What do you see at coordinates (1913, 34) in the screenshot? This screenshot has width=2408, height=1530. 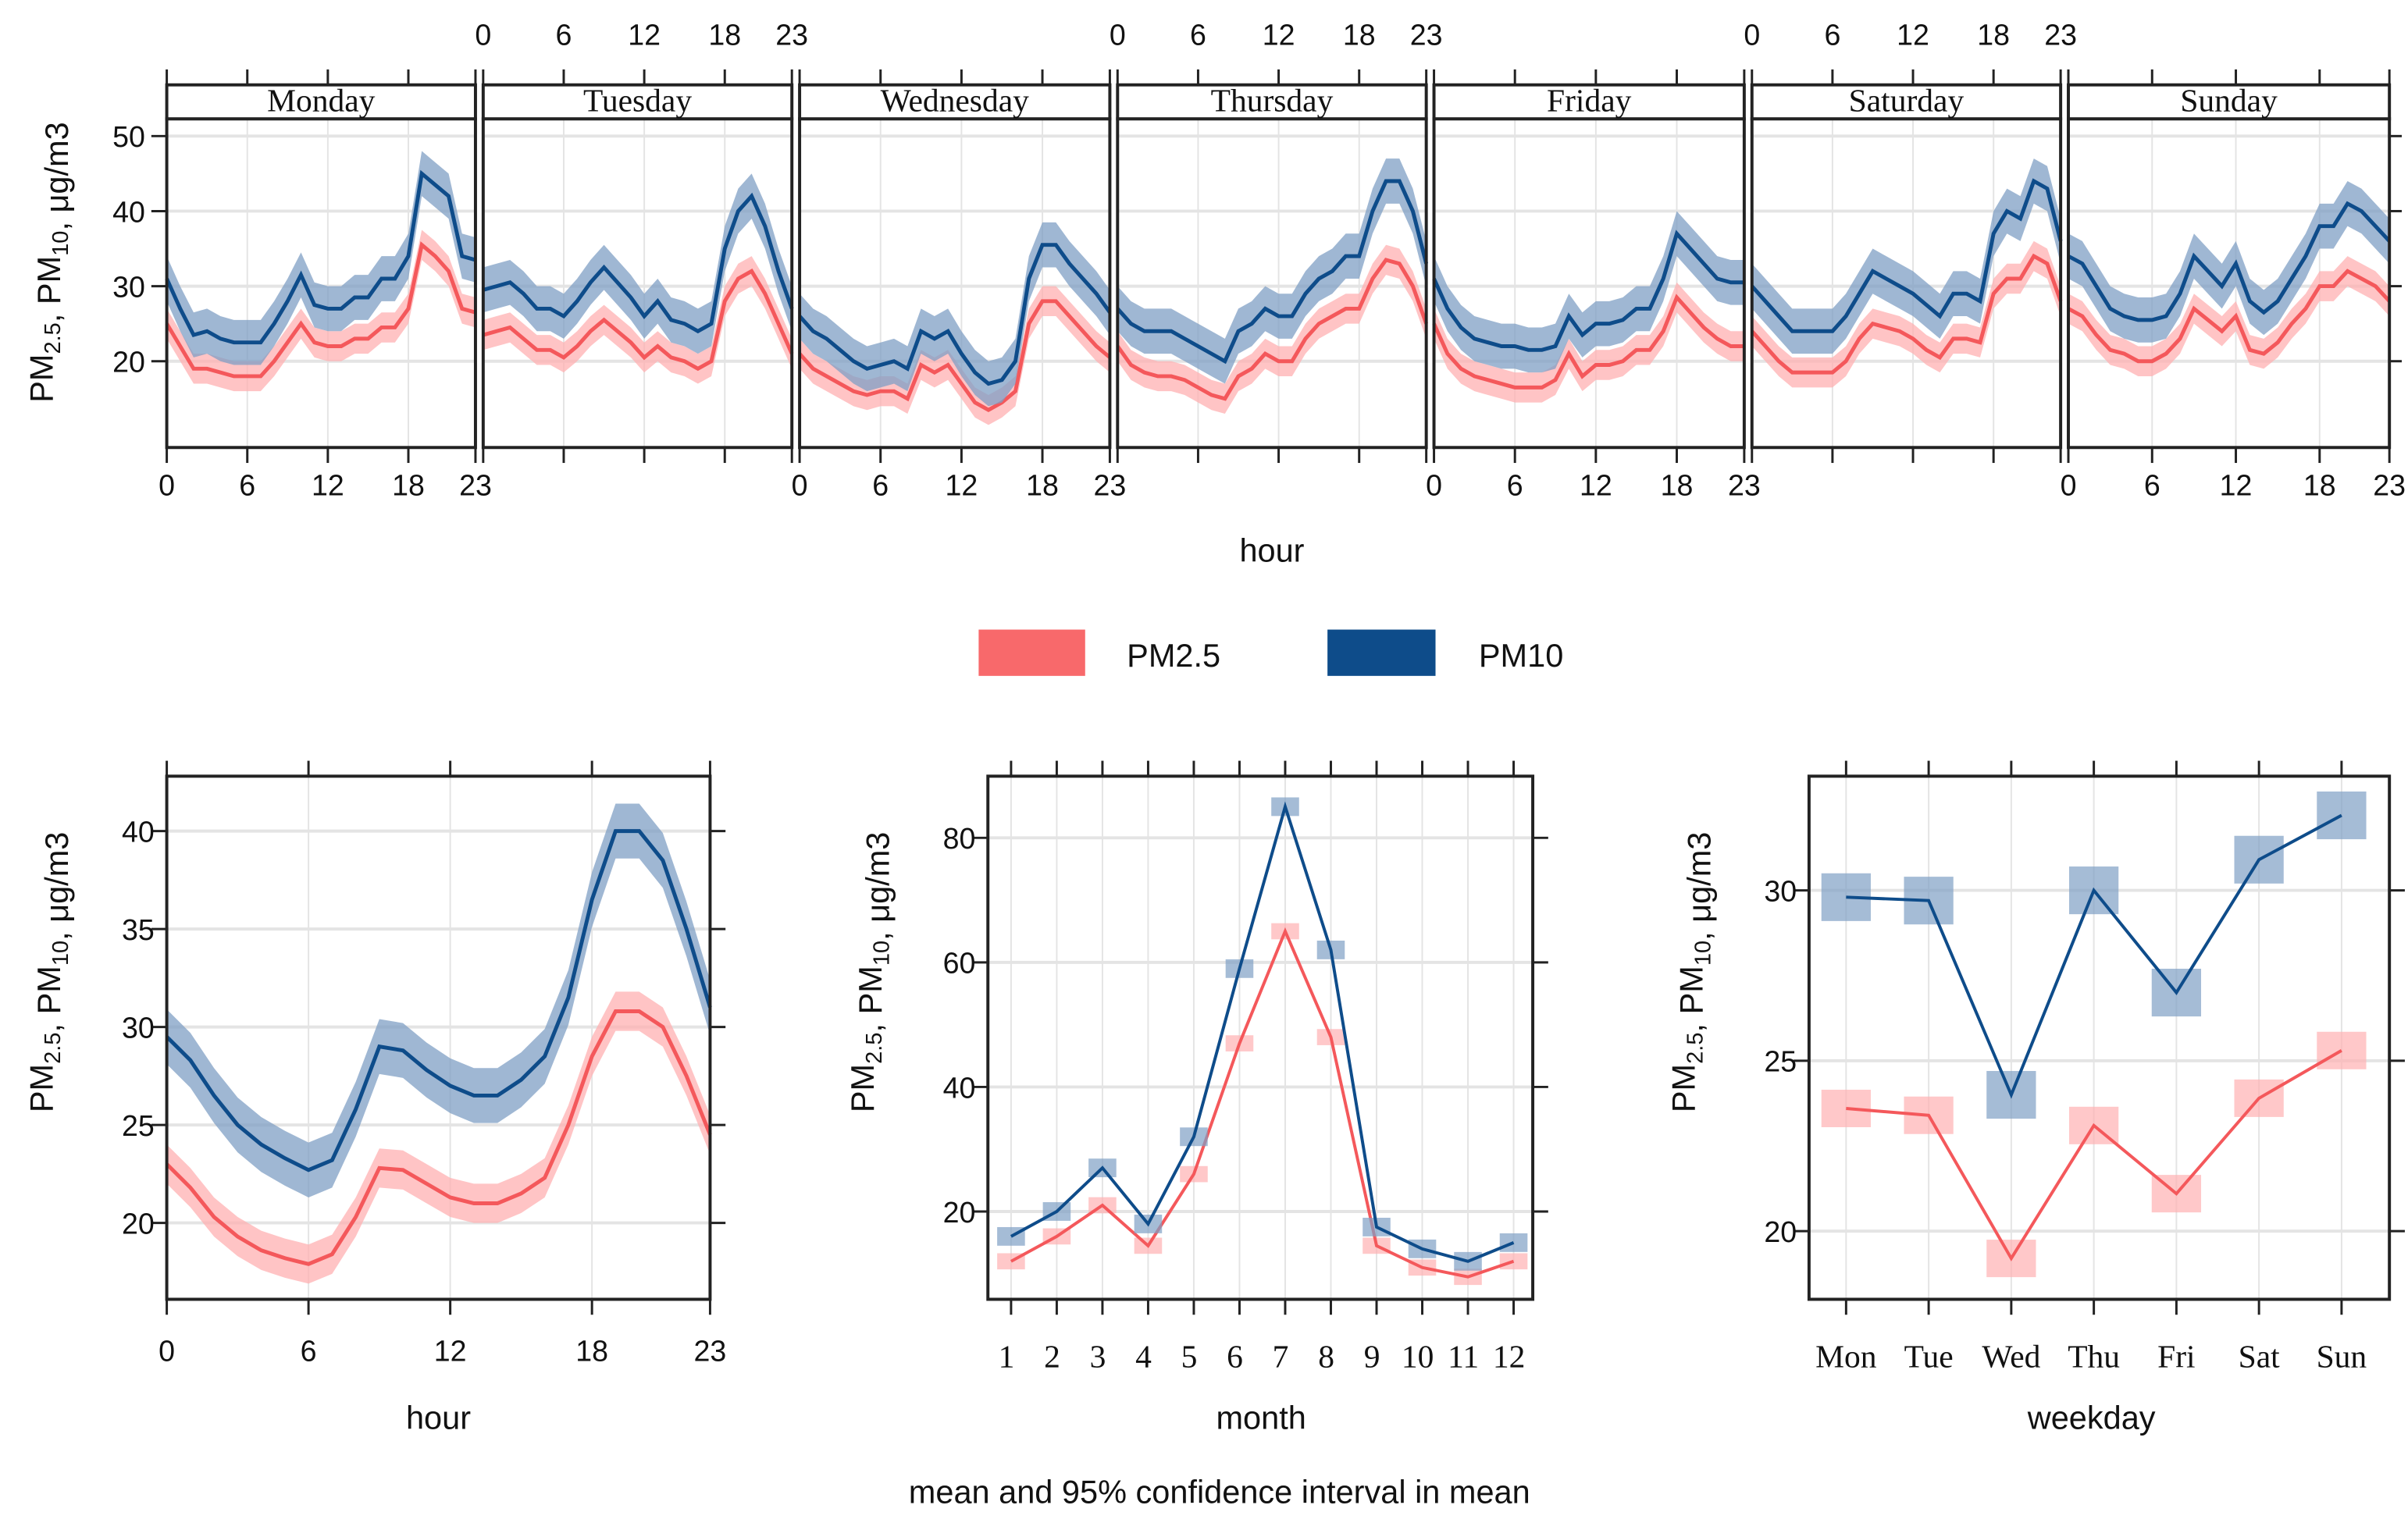 I see `x-tick-label-top: 12` at bounding box center [1913, 34].